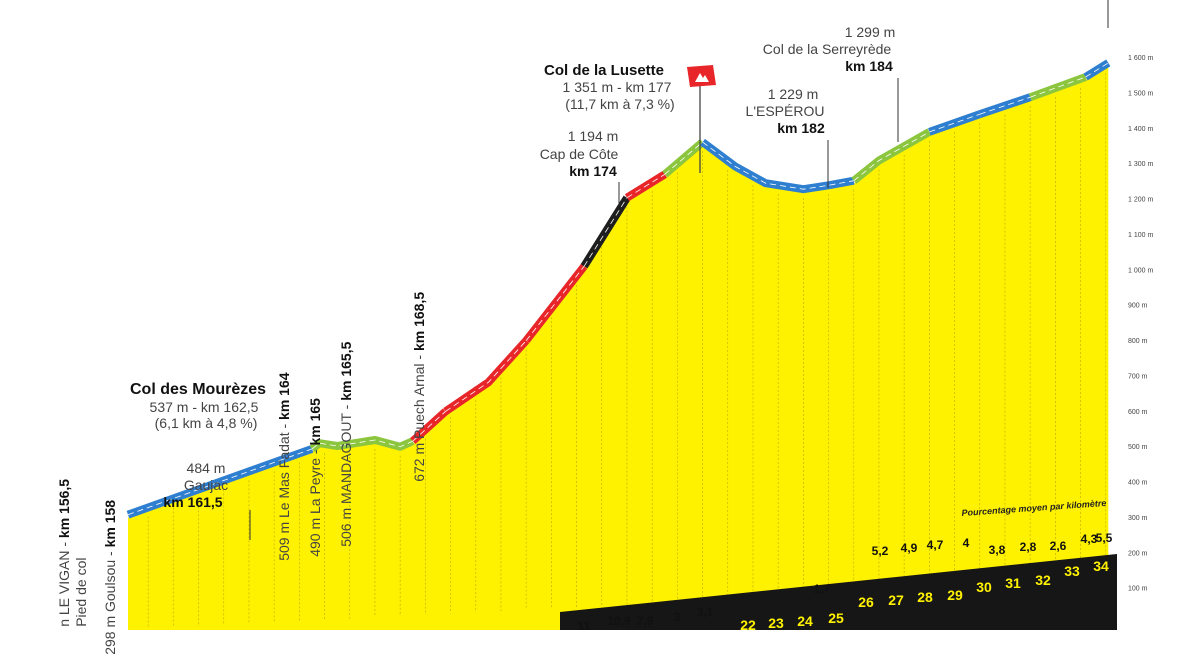 This screenshot has width=1200, height=655. I want to click on serreyrede-name: Col de la Serreyrède, so click(827, 49).